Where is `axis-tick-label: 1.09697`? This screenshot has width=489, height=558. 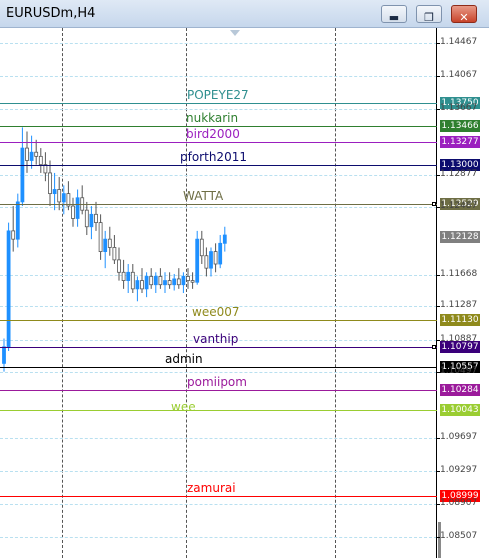
axis-tick-label: 1.09697 is located at coordinates (459, 437).